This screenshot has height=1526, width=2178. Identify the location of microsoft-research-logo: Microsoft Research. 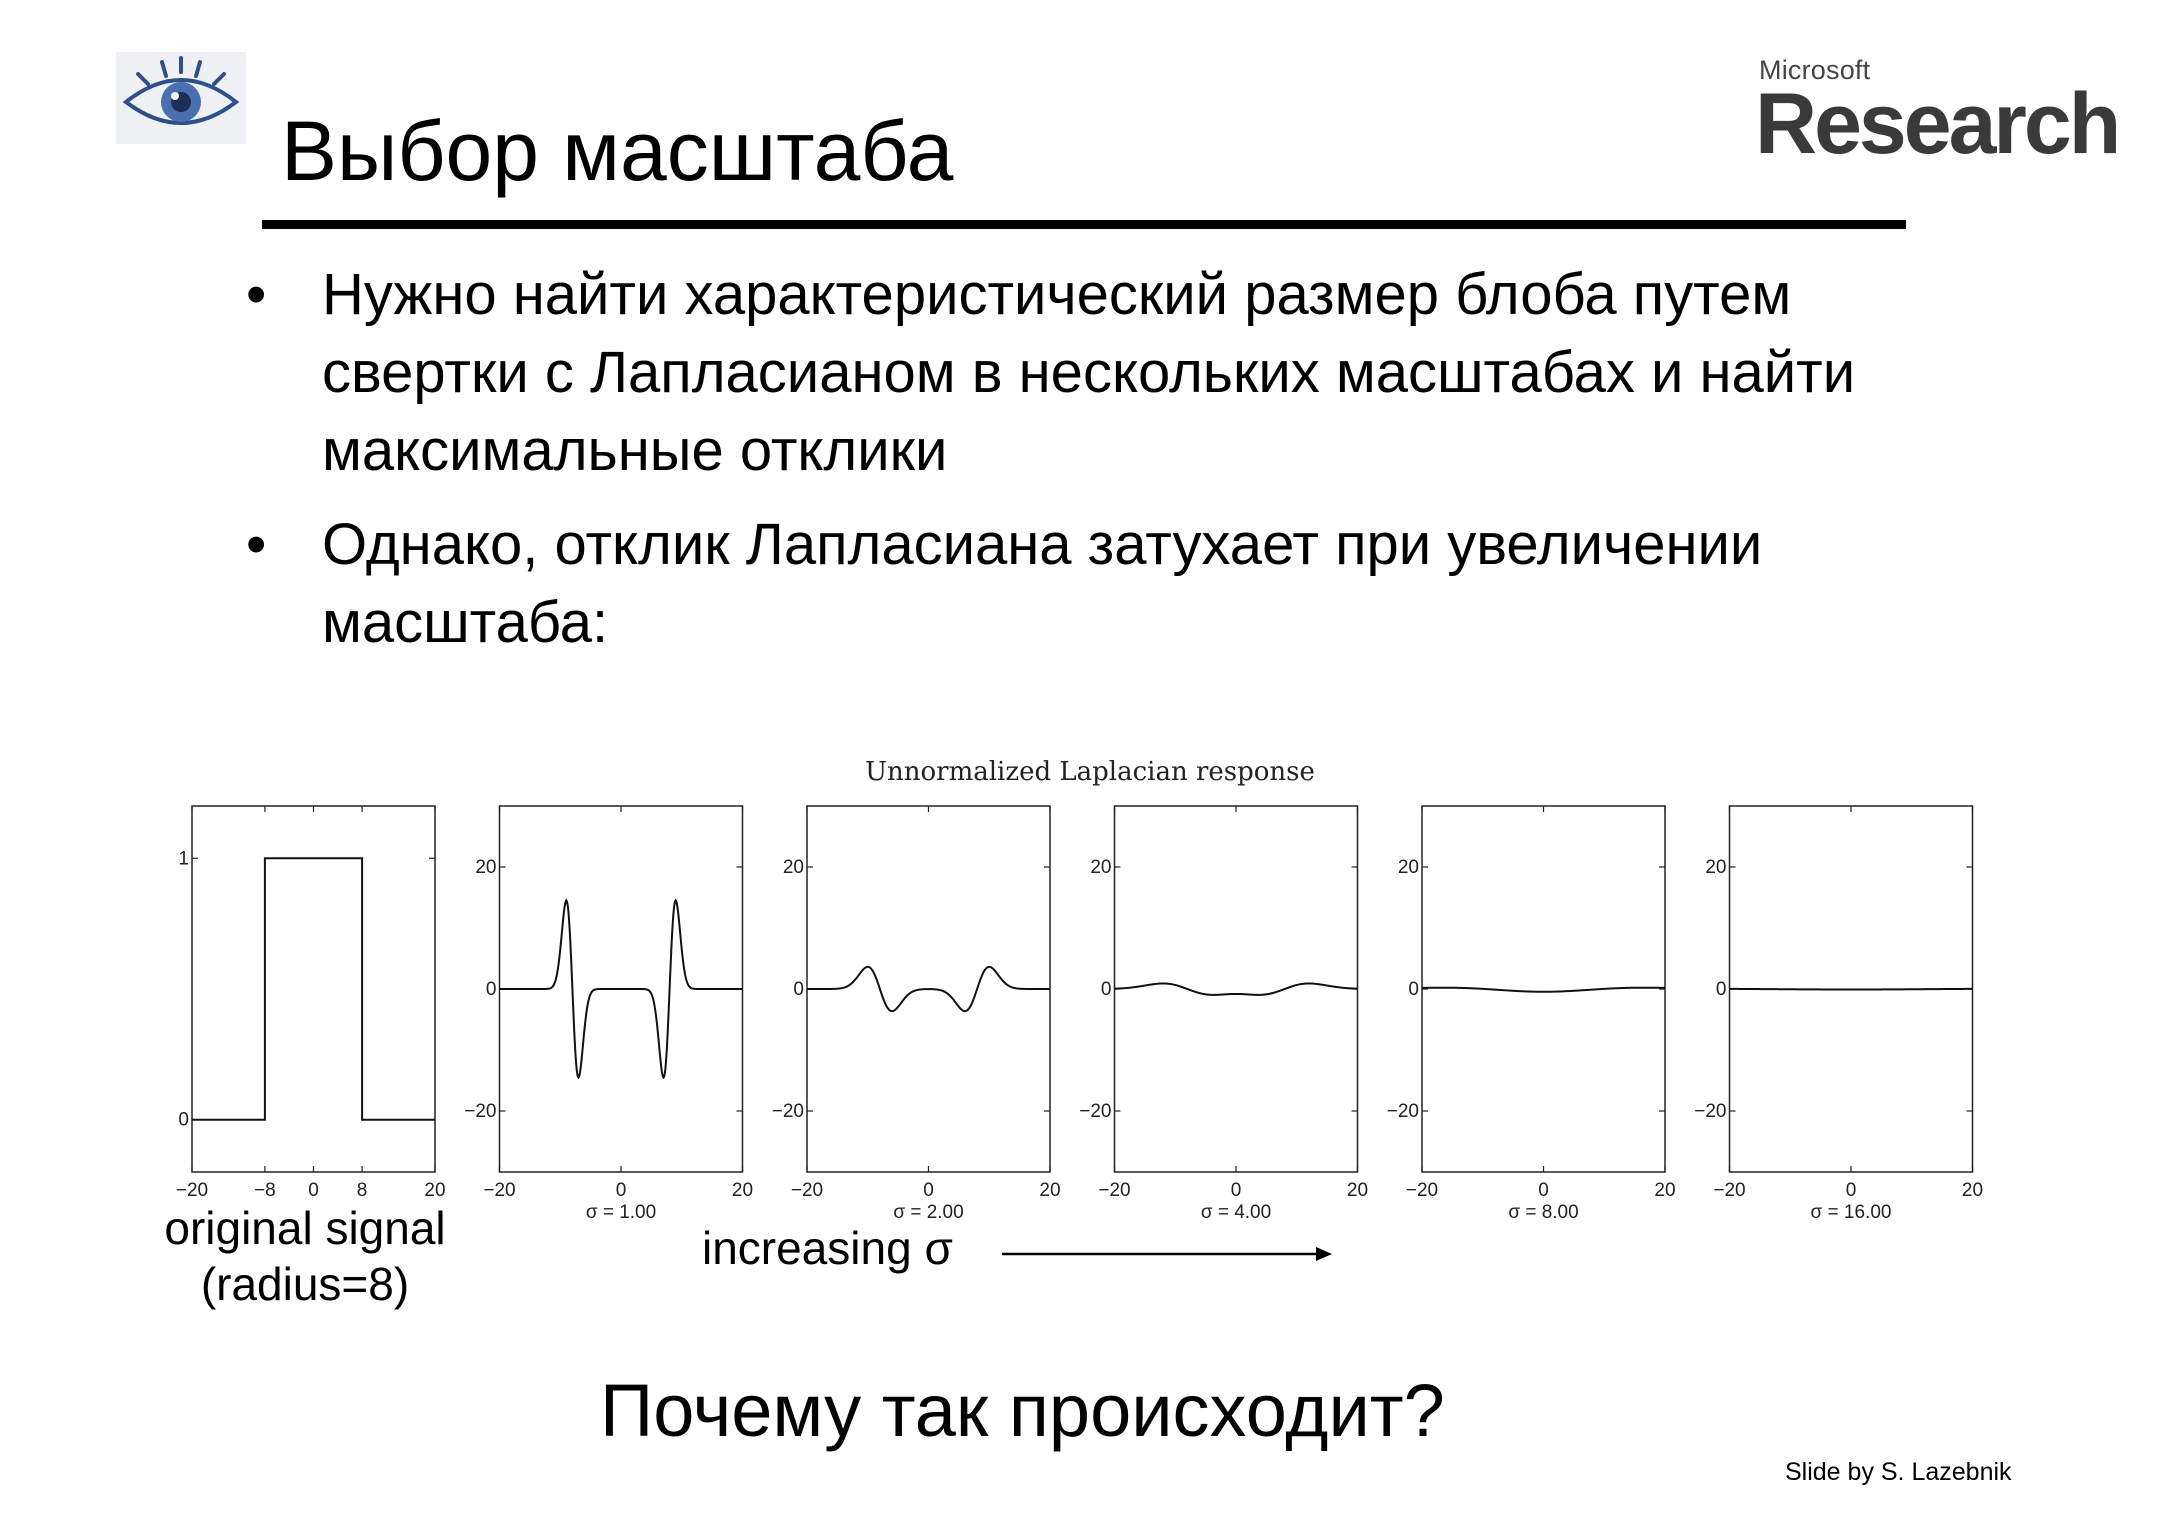
(1932, 113).